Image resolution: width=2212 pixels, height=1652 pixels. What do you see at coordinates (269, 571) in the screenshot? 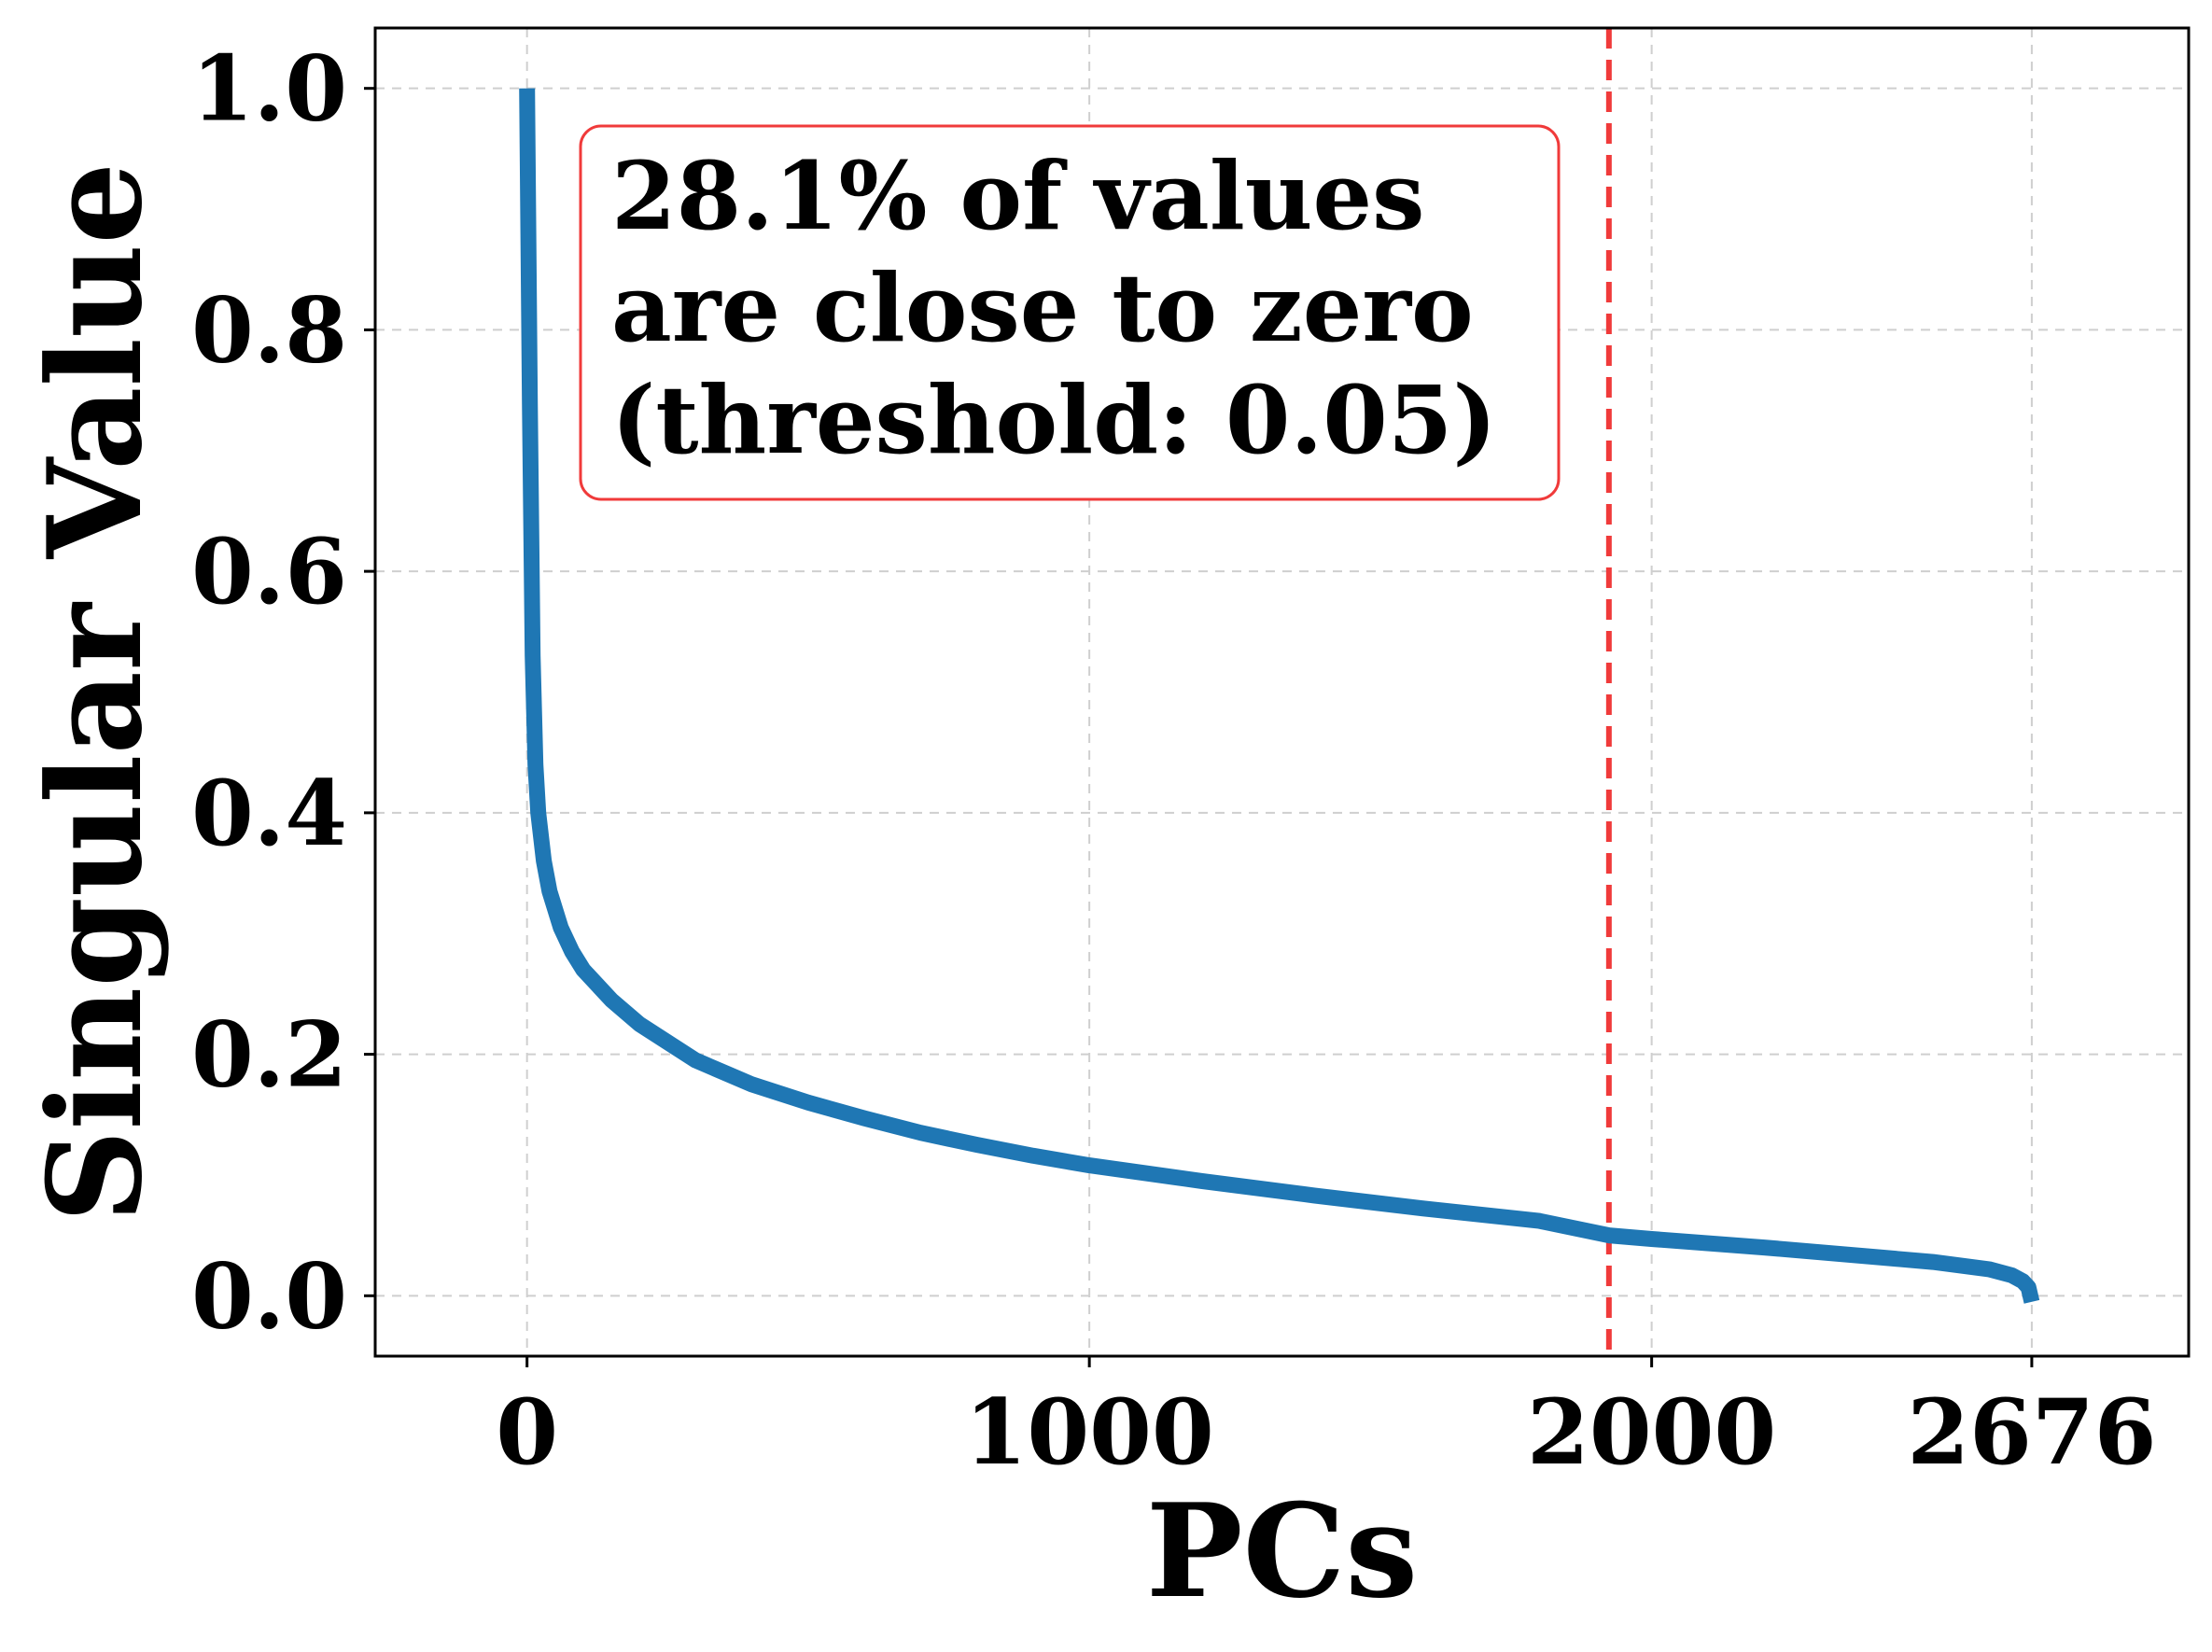
I see `y-tick-label: 0.6` at bounding box center [269, 571].